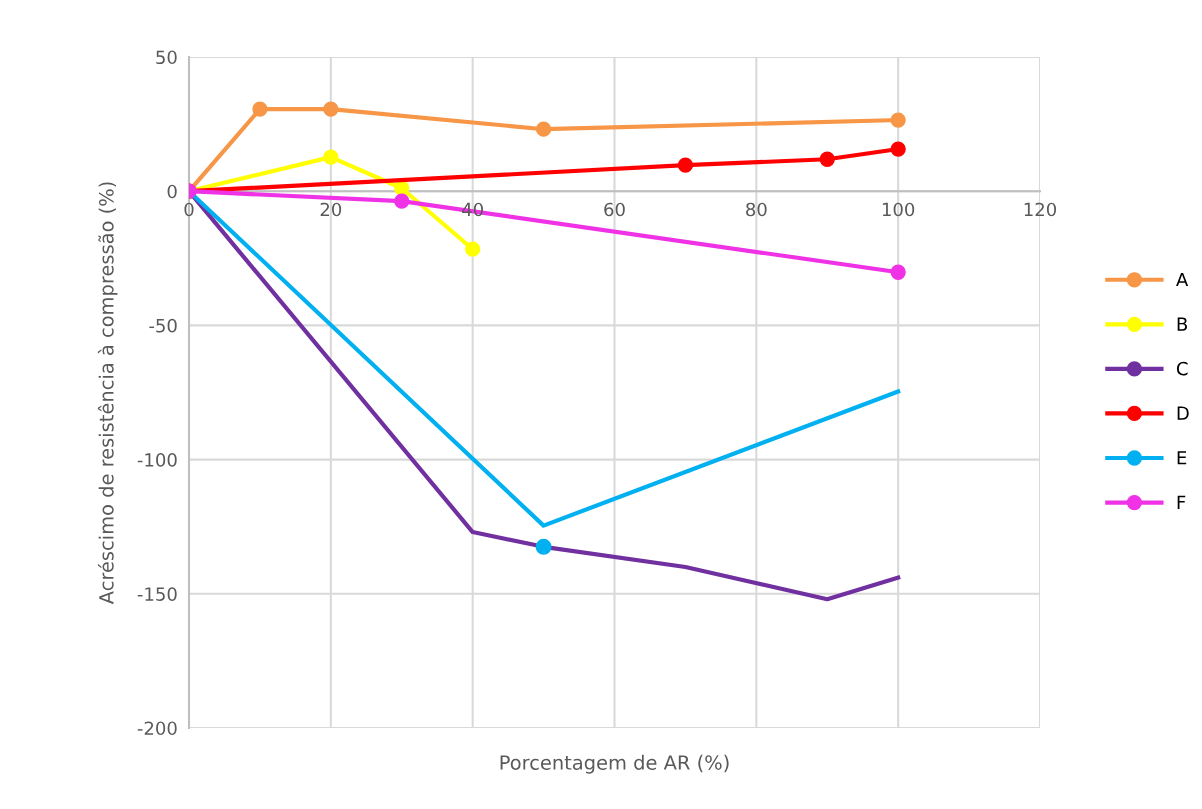  What do you see at coordinates (1182, 458) in the screenshot?
I see `legend-label: E` at bounding box center [1182, 458].